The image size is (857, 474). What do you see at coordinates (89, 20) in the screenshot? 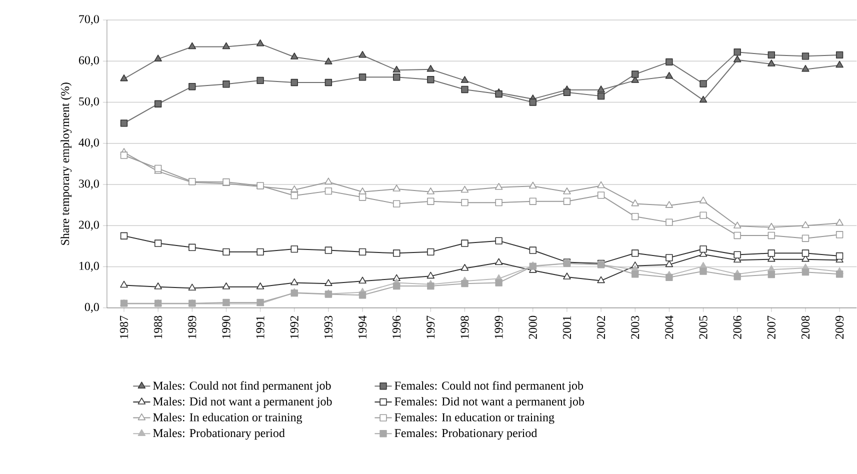
I see `y-tick-label: 70,0` at bounding box center [89, 20].